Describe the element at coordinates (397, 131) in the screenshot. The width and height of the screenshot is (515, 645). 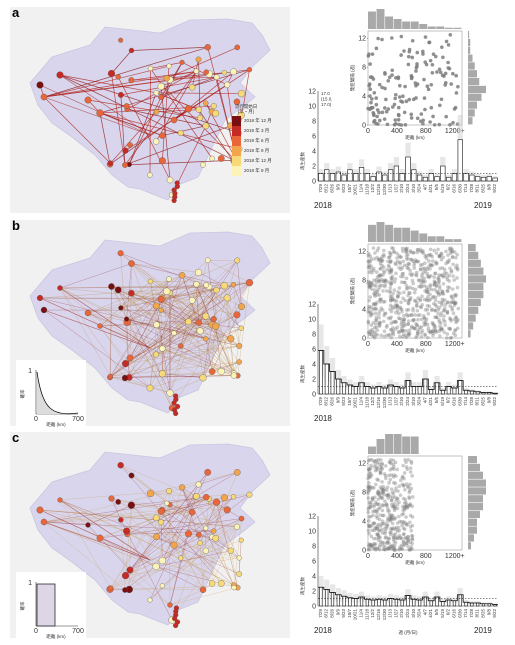
I see `scatter-xtick: 400` at that location.